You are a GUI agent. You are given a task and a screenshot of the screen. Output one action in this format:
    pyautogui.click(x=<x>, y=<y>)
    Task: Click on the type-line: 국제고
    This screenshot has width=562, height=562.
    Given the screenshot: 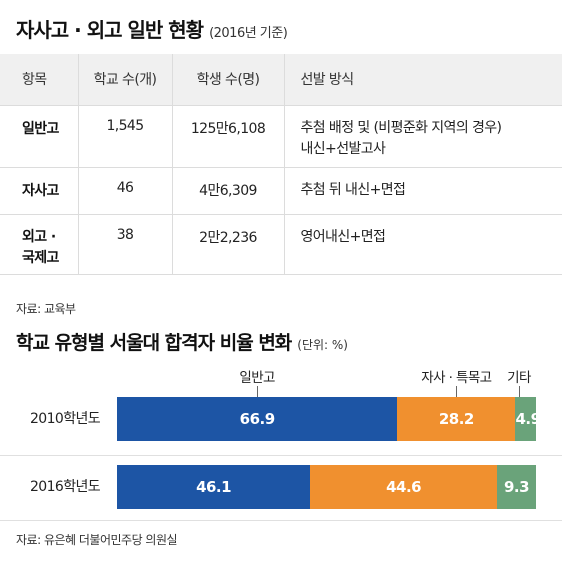 What is the action you would take?
    pyautogui.click(x=40, y=257)
    